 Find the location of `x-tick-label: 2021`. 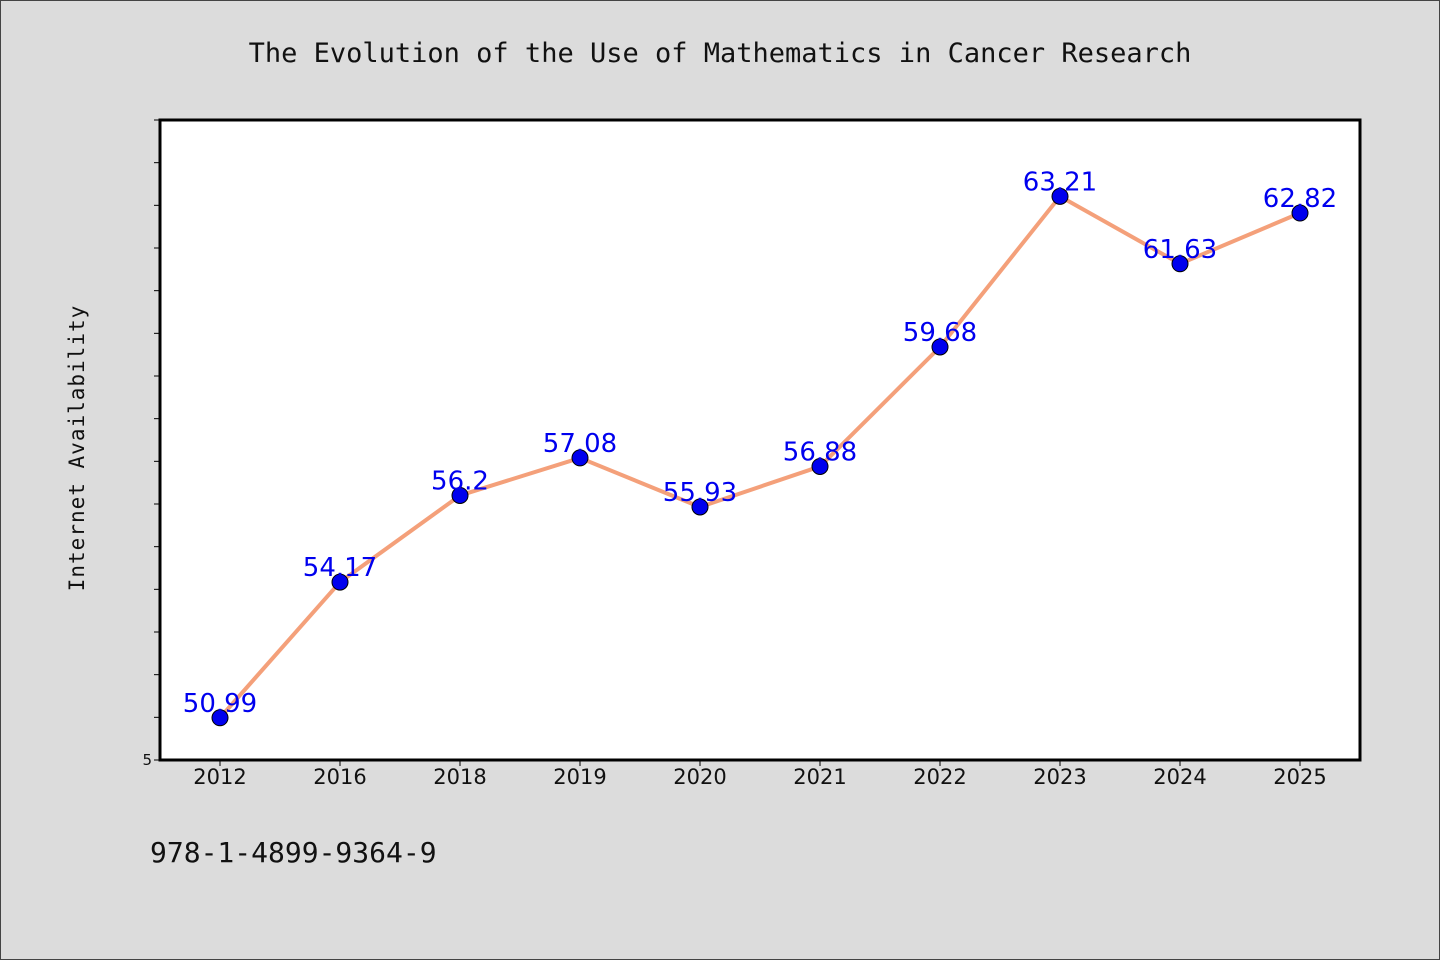

x-tick-label: 2021 is located at coordinates (819, 777).